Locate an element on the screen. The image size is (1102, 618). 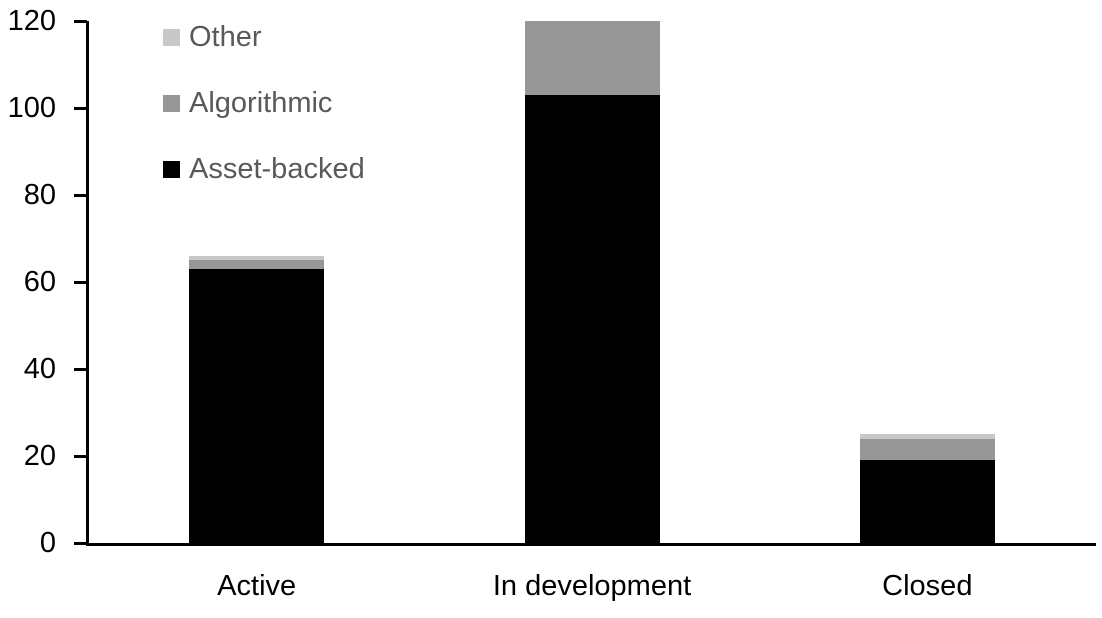
y-tick-label-0: 0 is located at coordinates (47, 543).